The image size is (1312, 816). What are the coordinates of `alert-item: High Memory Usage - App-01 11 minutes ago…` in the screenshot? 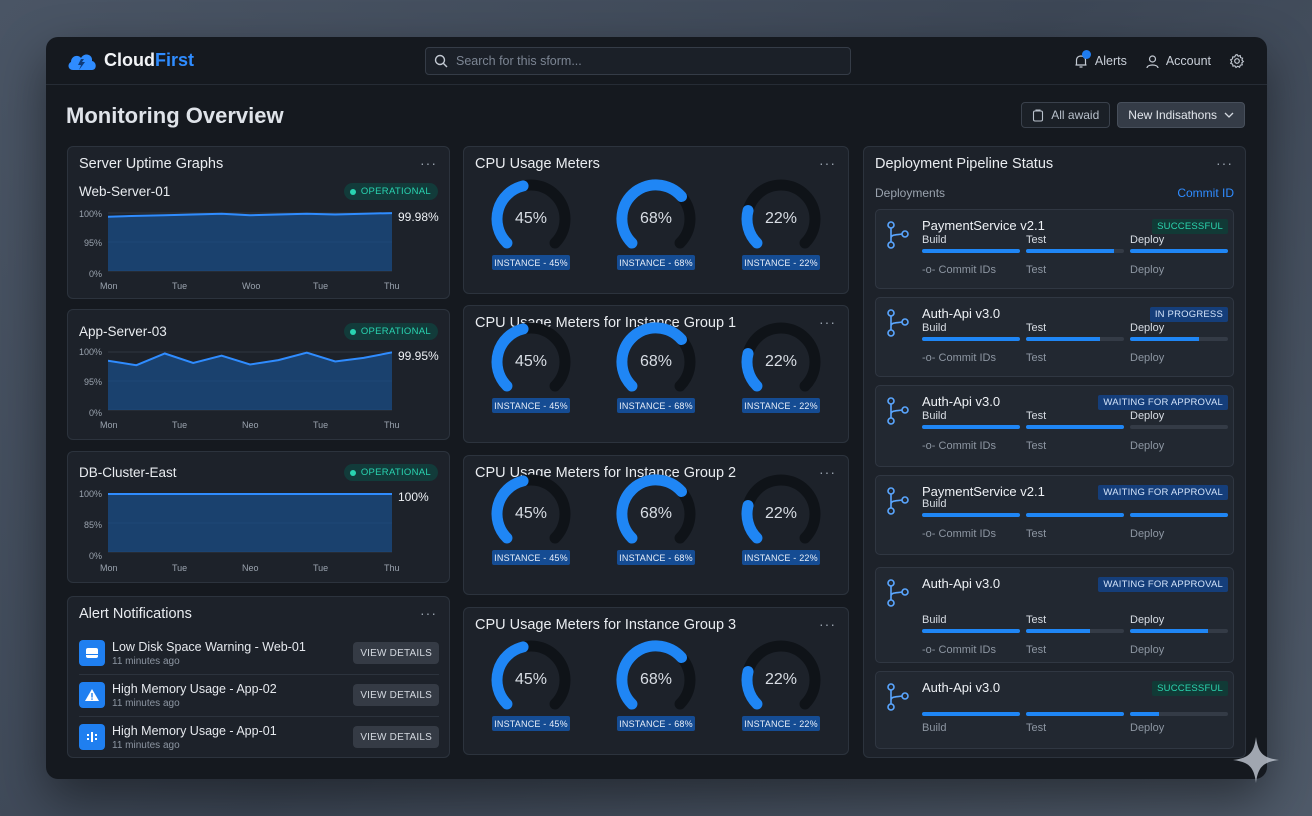 It's located at (259, 737).